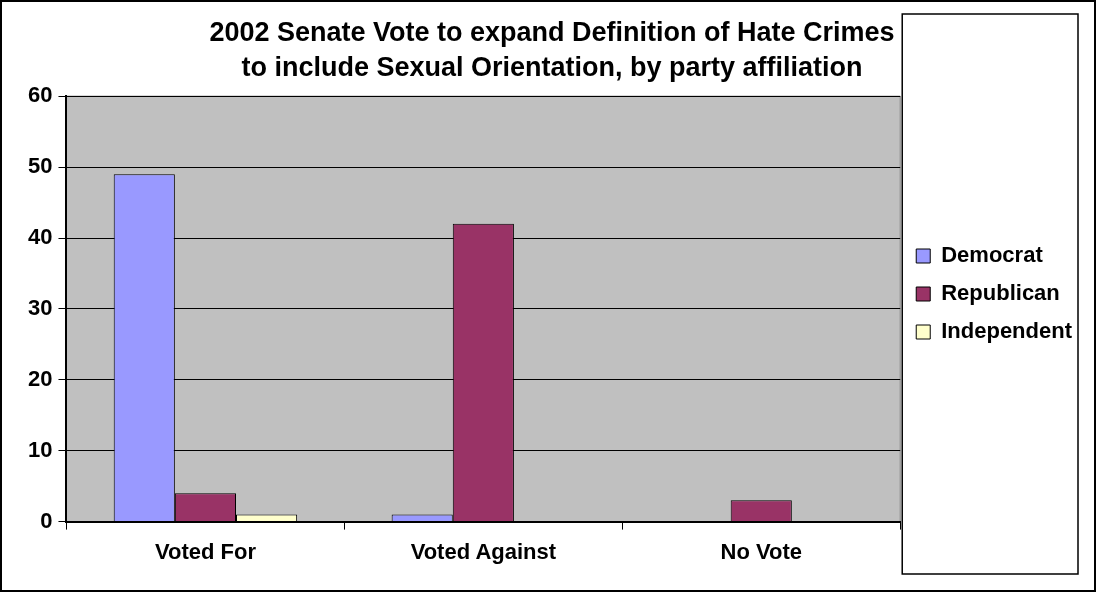  What do you see at coordinates (205, 551) in the screenshot?
I see `x-tick-label: Voted For` at bounding box center [205, 551].